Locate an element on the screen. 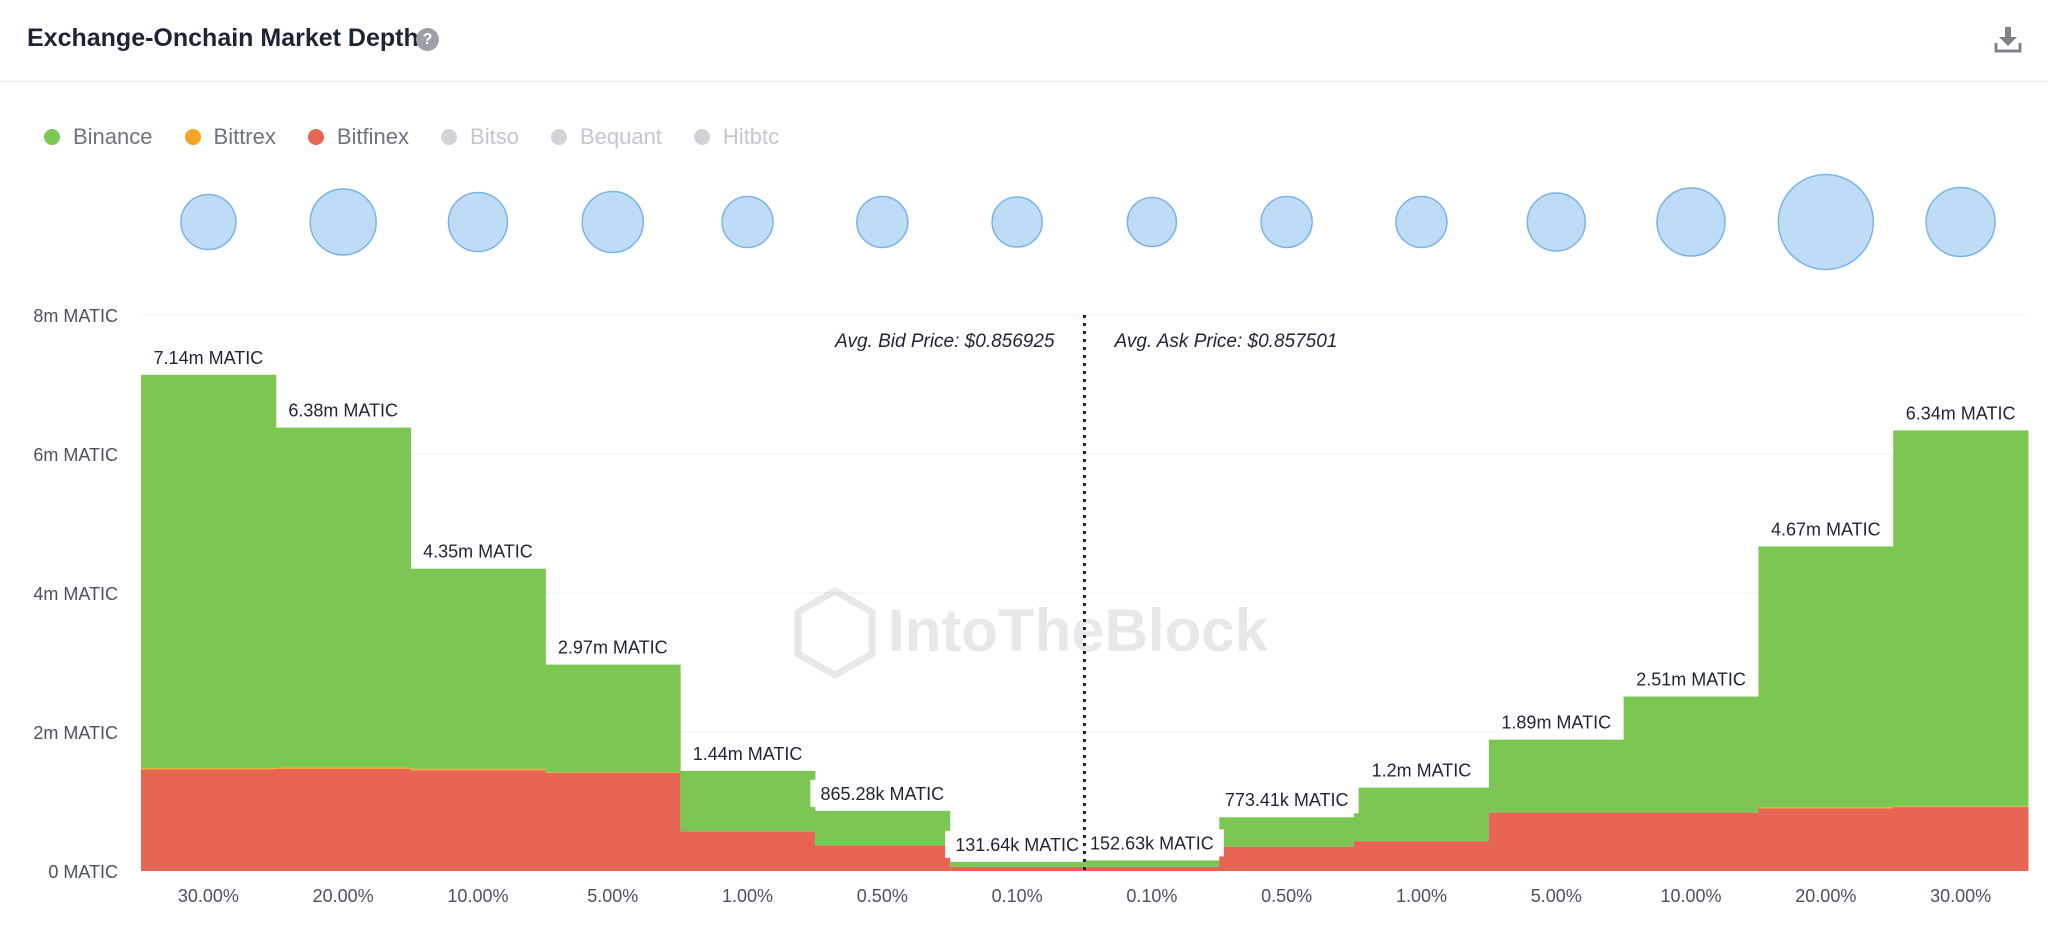 This screenshot has height=933, width=2048. legend-item-bitso: Bitso is located at coordinates (480, 137).